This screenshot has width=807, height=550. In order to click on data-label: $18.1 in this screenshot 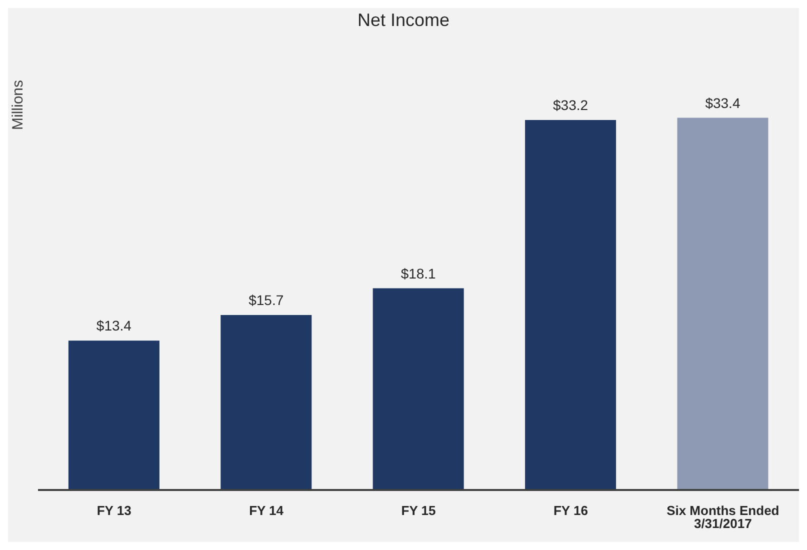, I will do `click(418, 273)`.